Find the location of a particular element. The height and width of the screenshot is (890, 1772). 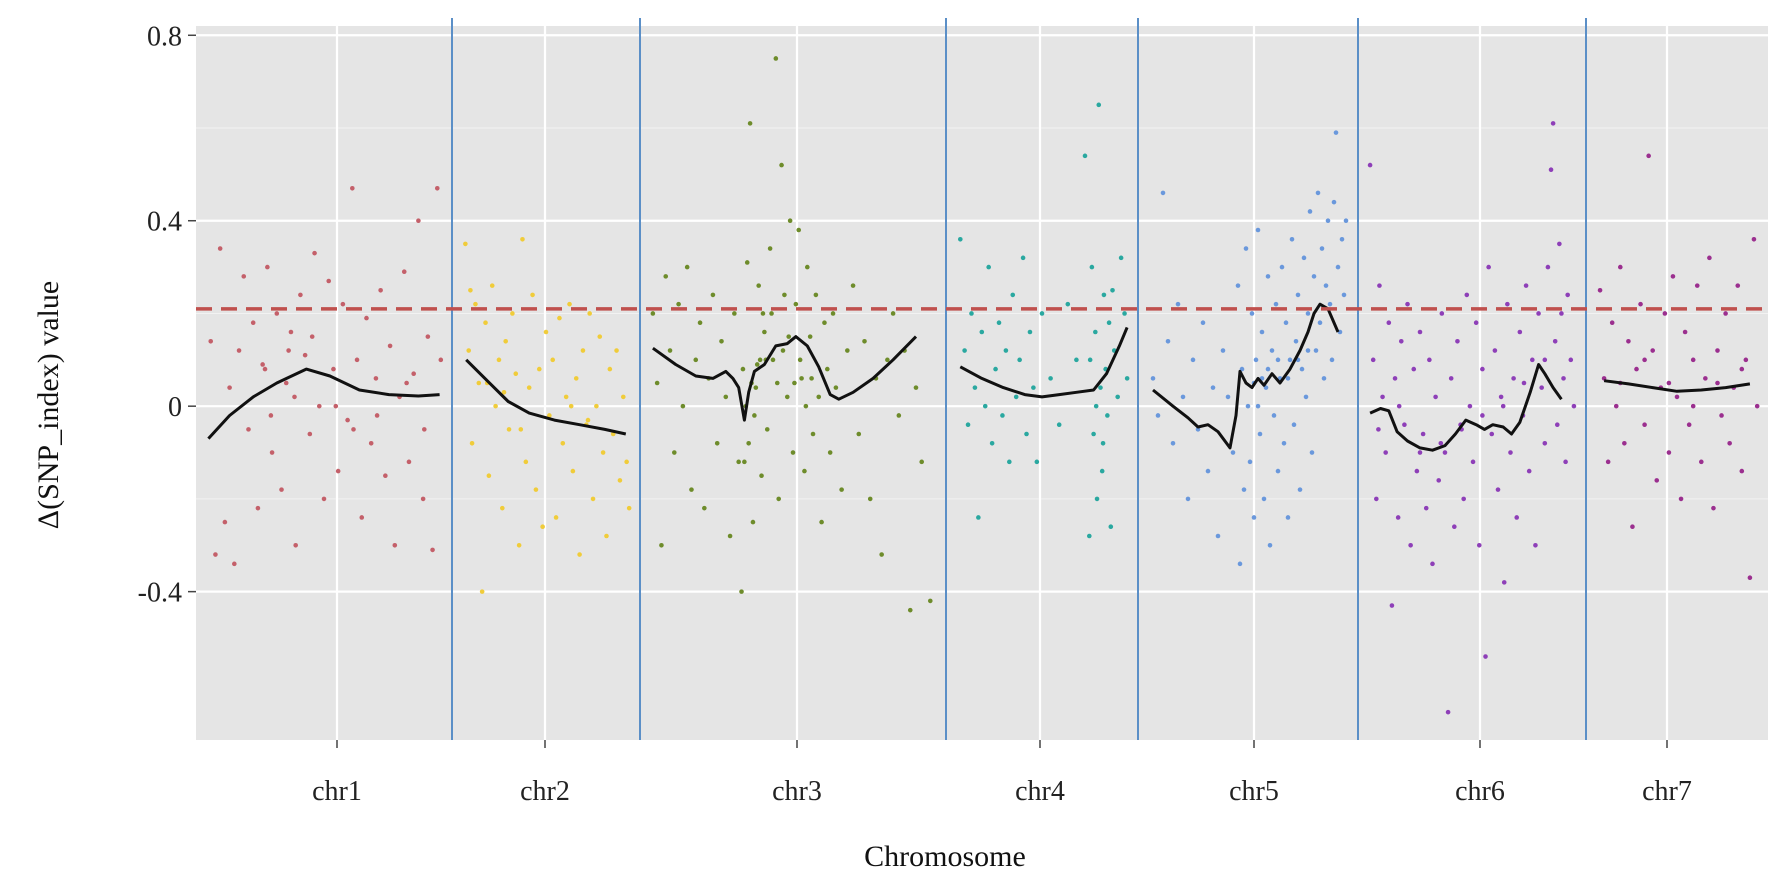

x-axis-ticks: chr1 chr2 chr3 chr4 chr5 chr6 chr7 is located at coordinates (1002, 773).